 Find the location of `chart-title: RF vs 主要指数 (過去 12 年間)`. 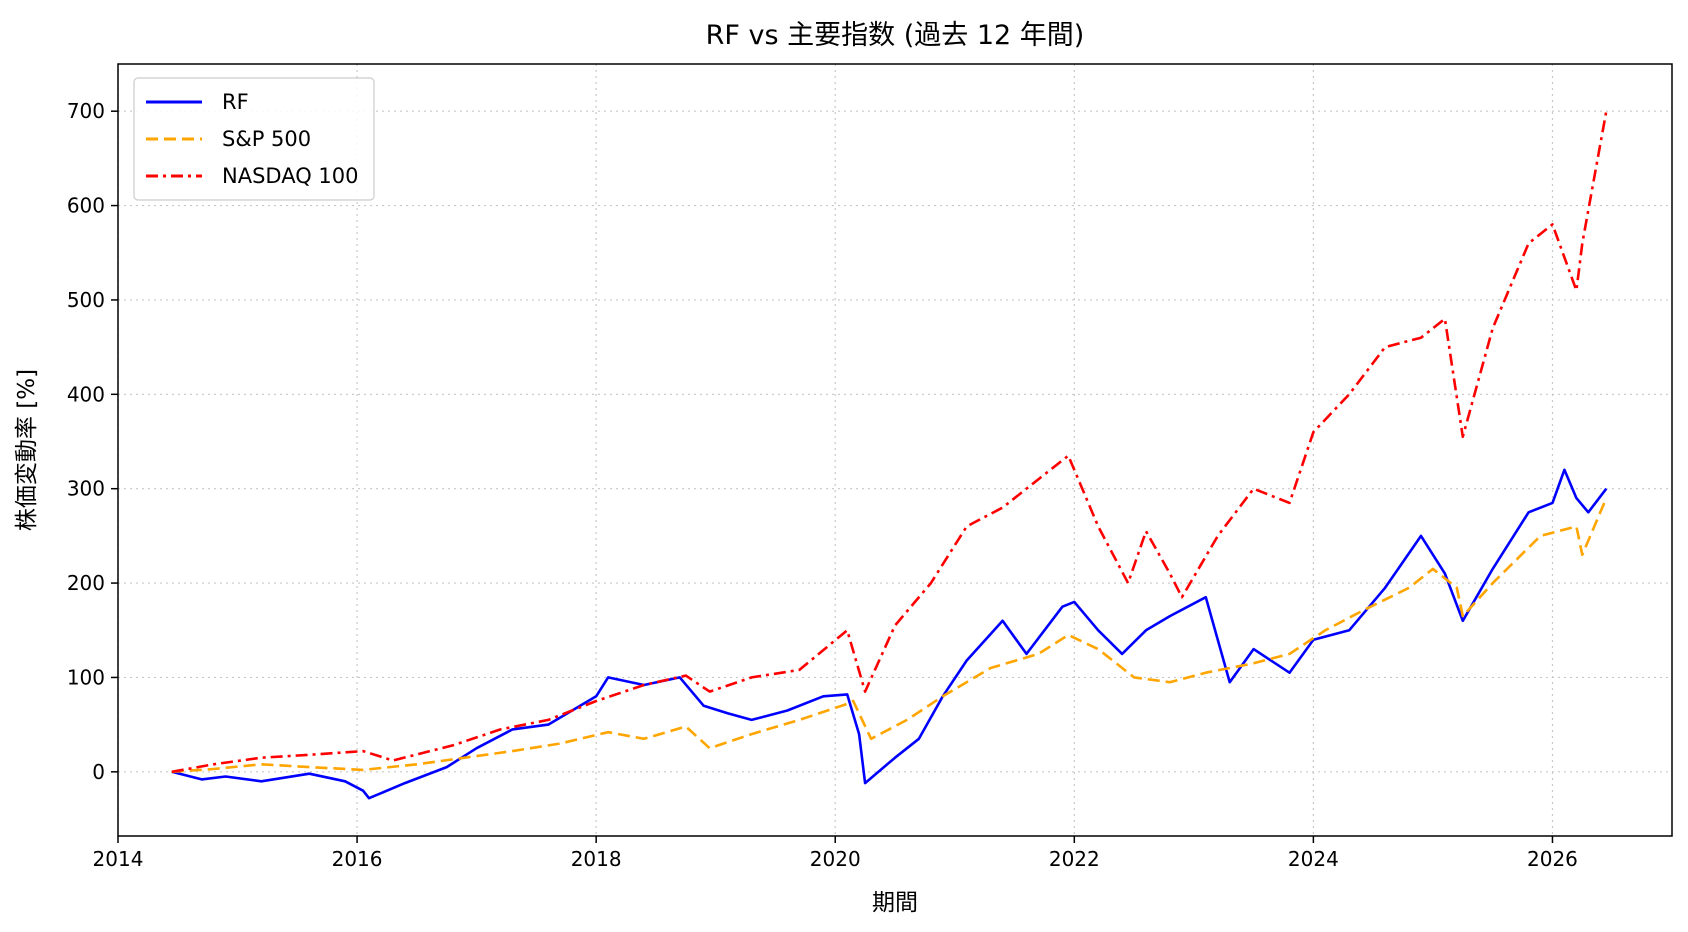

chart-title: RF vs 主要指数 (過去 12 年間) is located at coordinates (895, 35).